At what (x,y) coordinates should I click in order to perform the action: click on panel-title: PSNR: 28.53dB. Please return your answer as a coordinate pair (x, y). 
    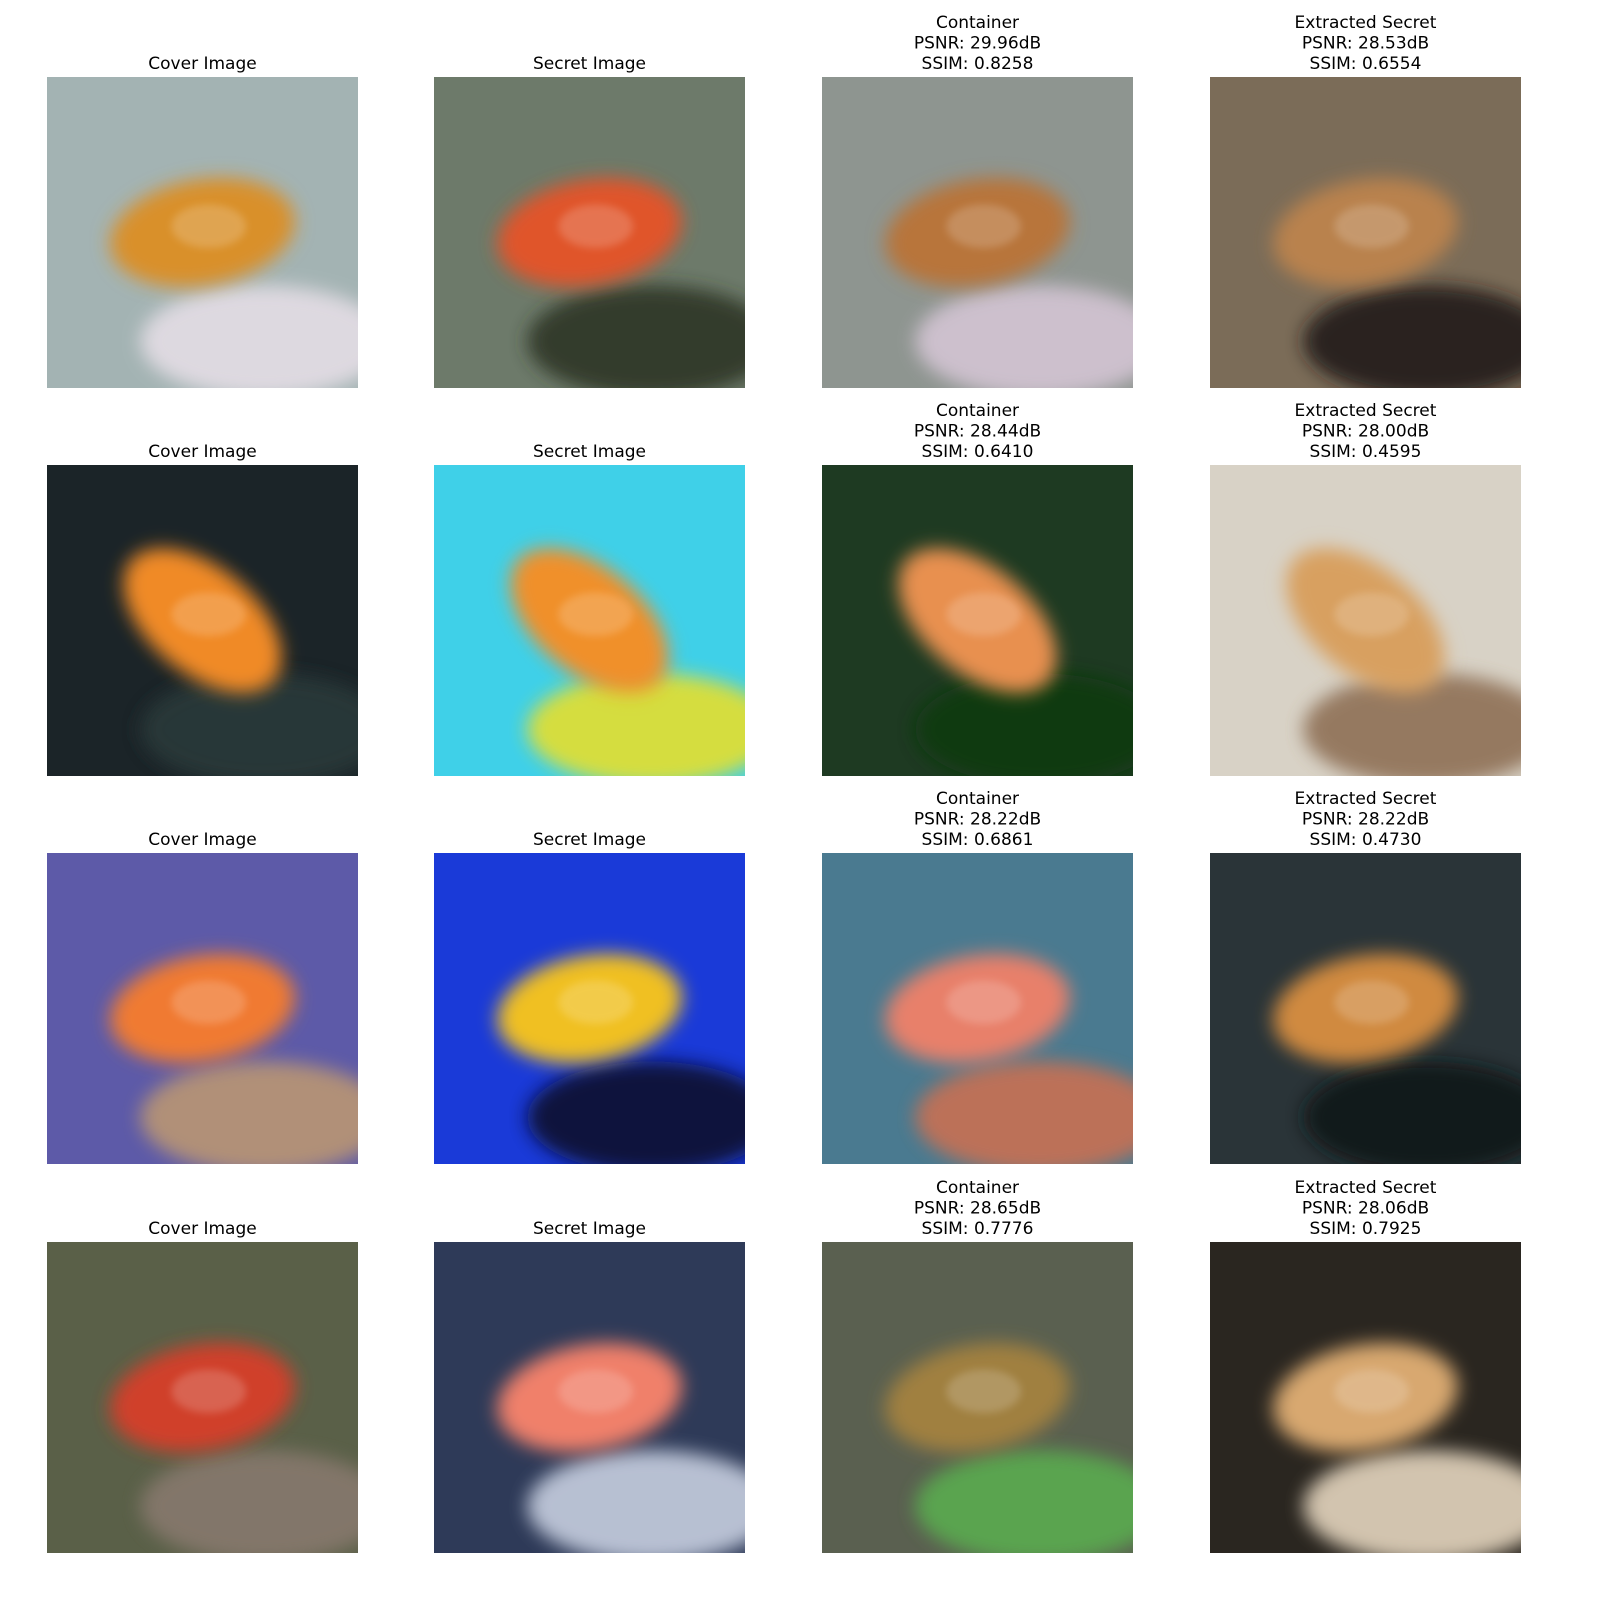
    Looking at the image, I should click on (1365, 44).